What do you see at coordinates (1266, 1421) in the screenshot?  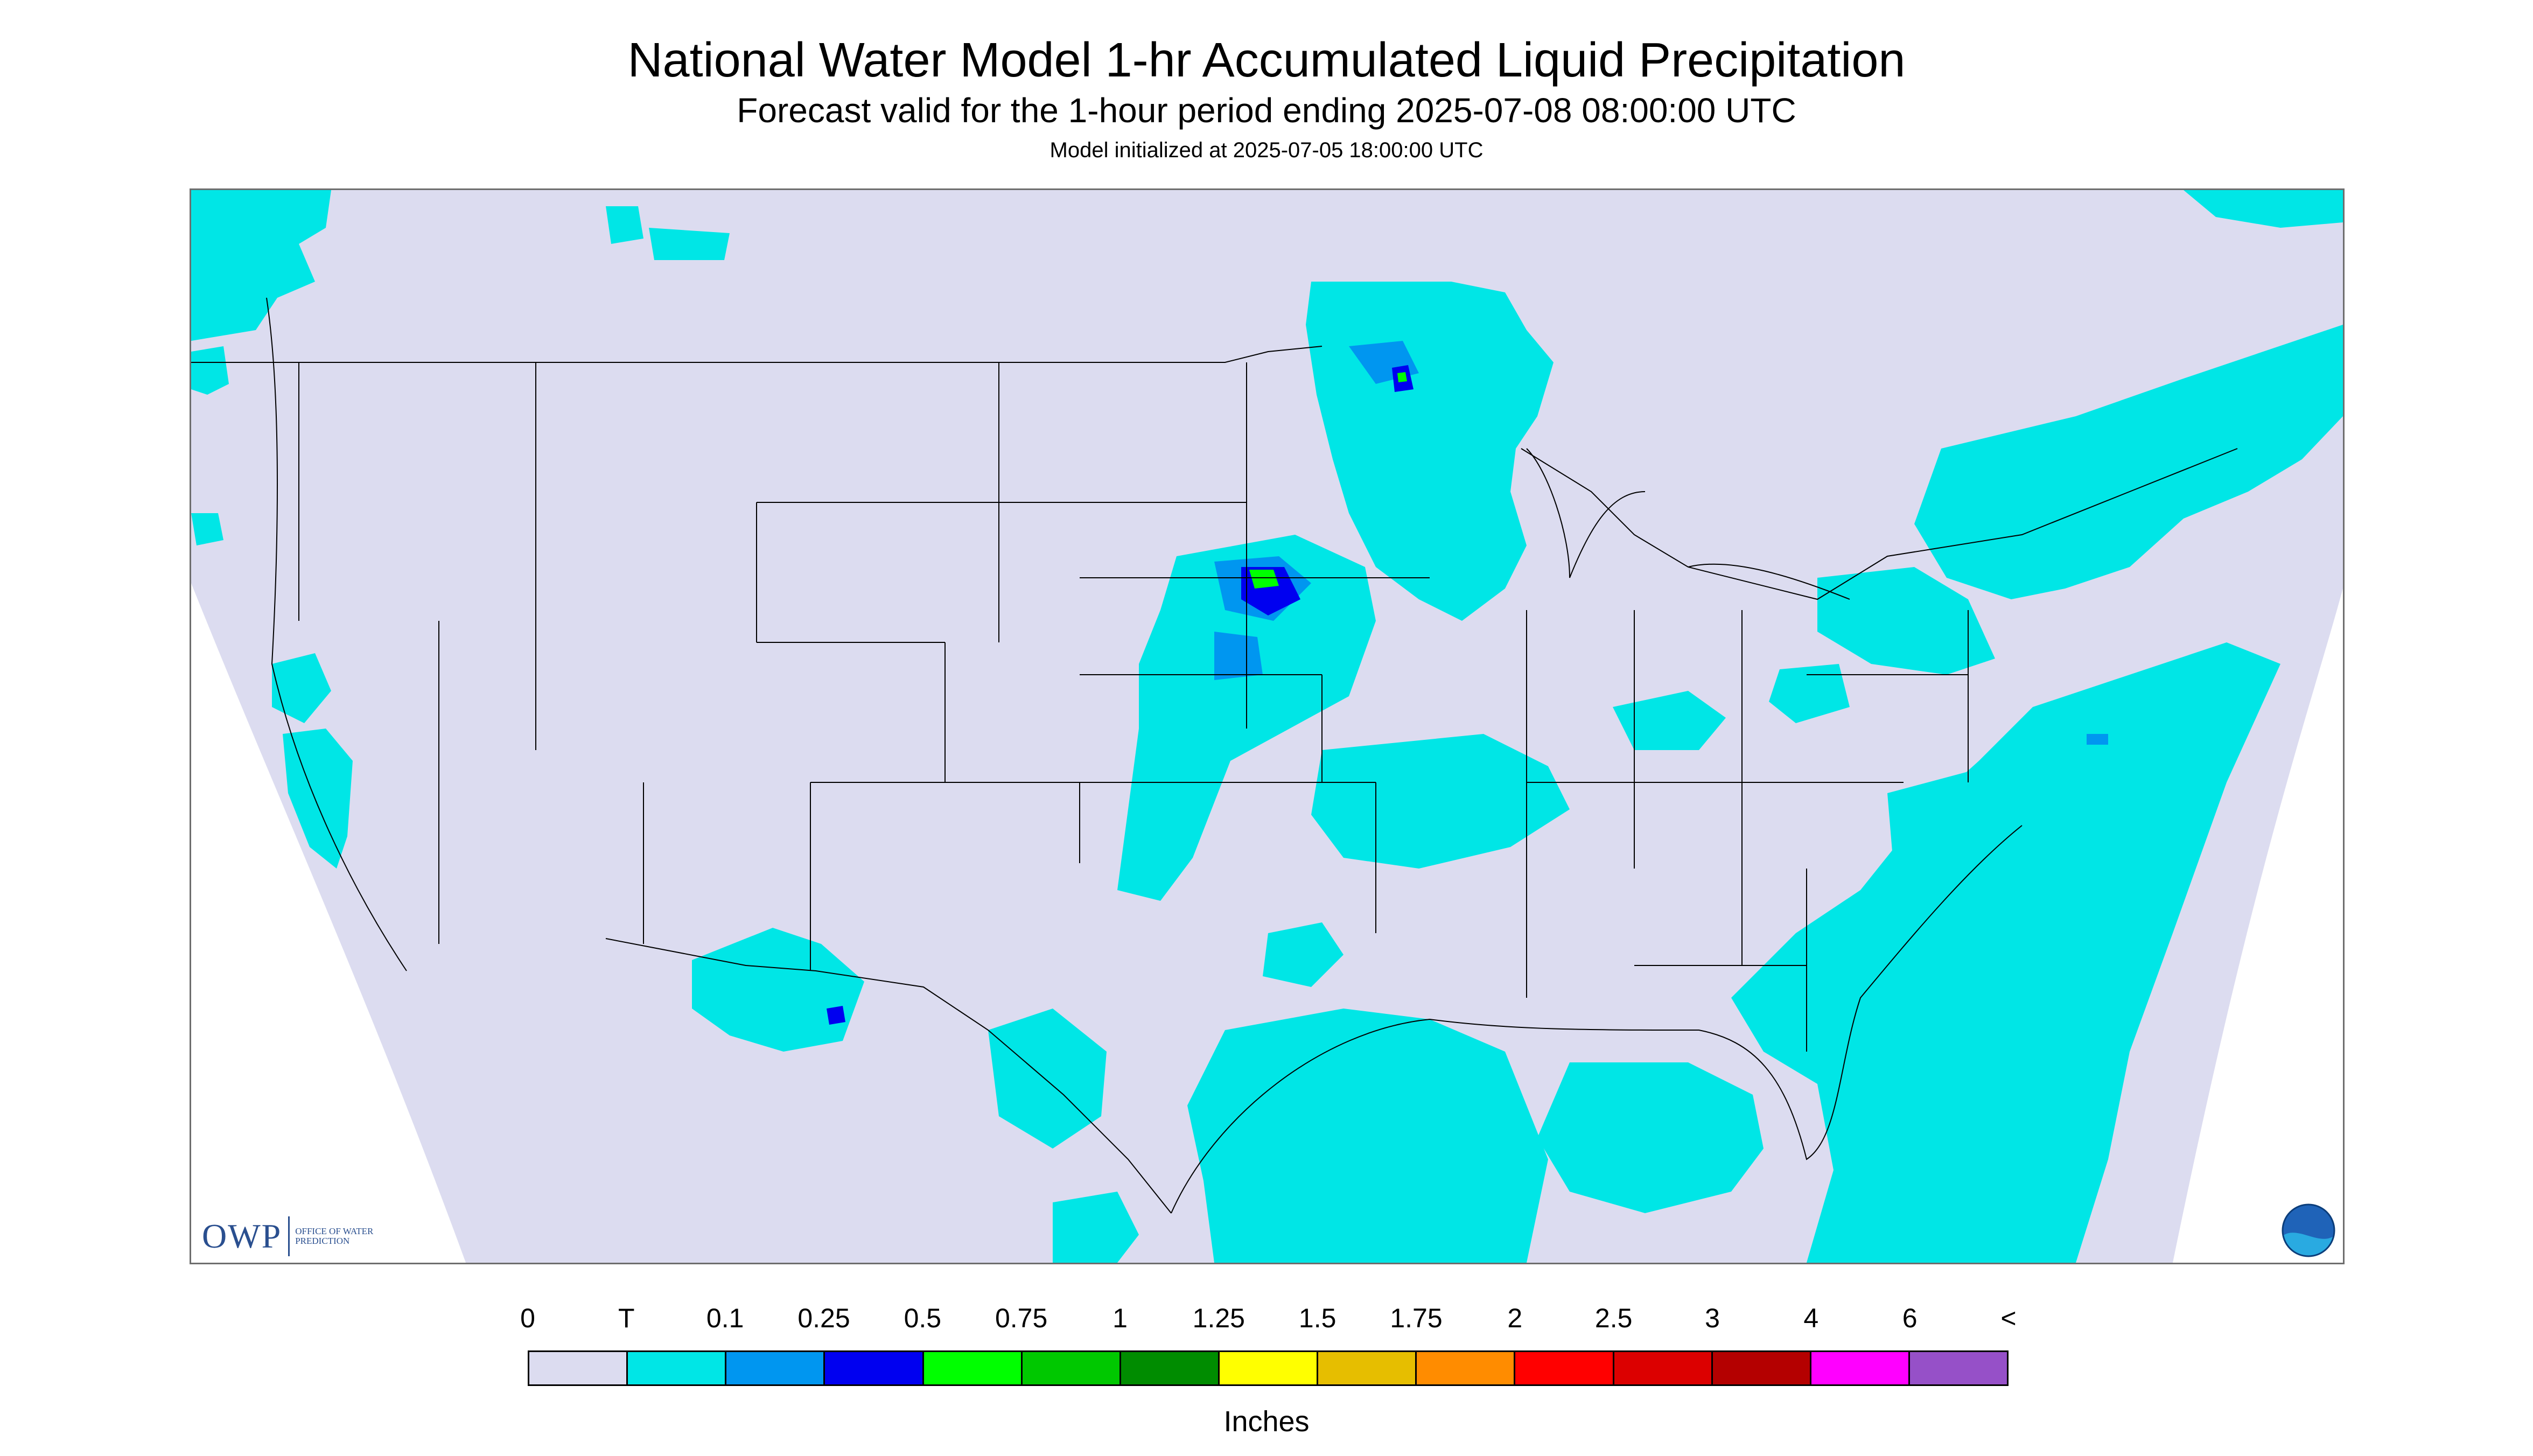 I see `legend-units: Inches` at bounding box center [1266, 1421].